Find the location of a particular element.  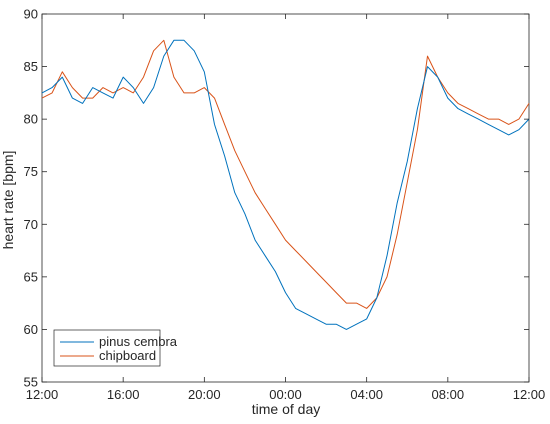

legend-label-chipboard: chipboard is located at coordinates (127, 355).